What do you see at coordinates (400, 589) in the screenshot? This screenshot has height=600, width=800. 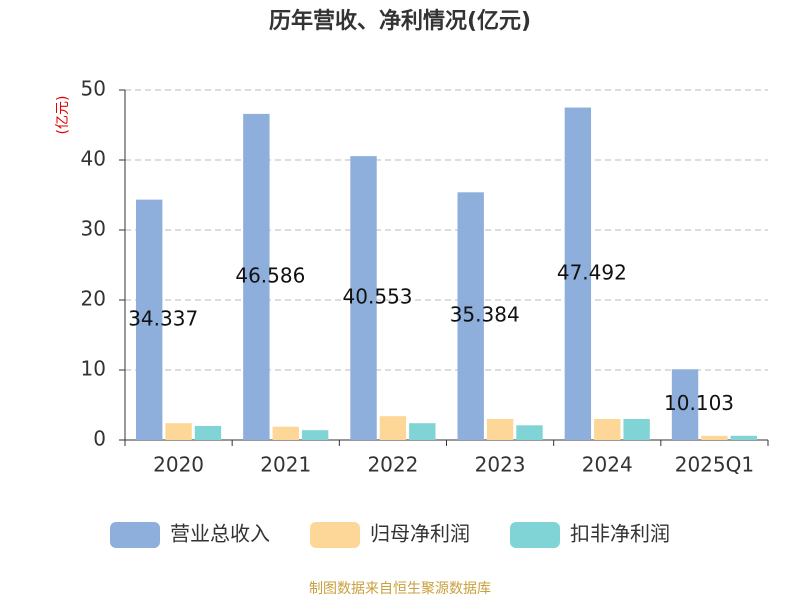 I see `source-note: 制图数据来自恒生聚源数据库` at bounding box center [400, 589].